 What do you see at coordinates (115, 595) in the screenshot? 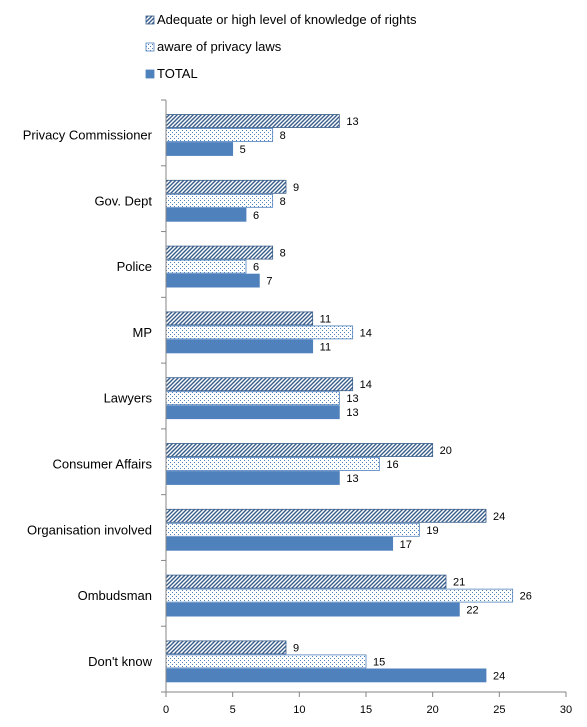
I see `category-label: Ombudsman` at bounding box center [115, 595].